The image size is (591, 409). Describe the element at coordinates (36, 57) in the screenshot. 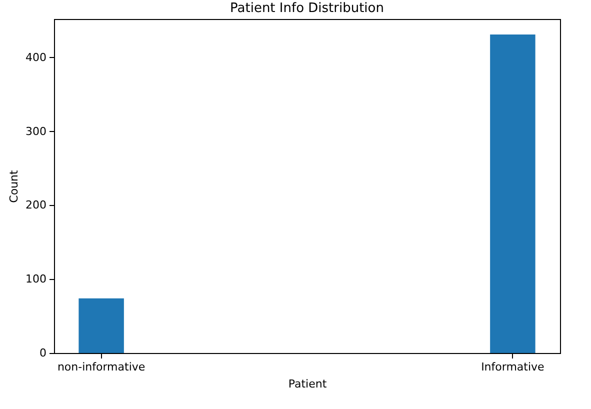

I see `y-tick-label: 400` at that location.